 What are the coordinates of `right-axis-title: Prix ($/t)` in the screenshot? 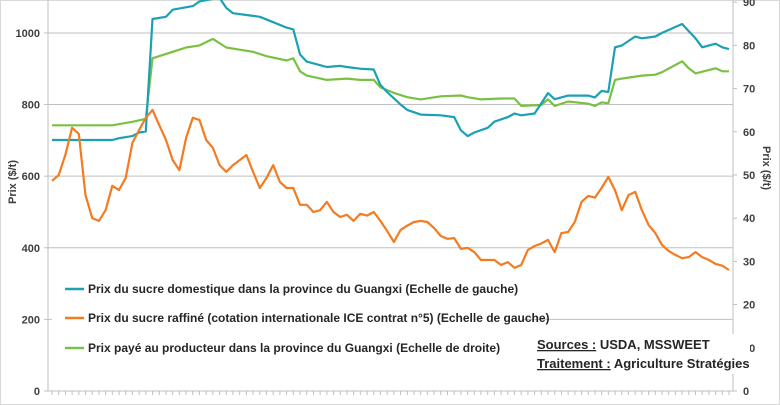 It's located at (766, 168).